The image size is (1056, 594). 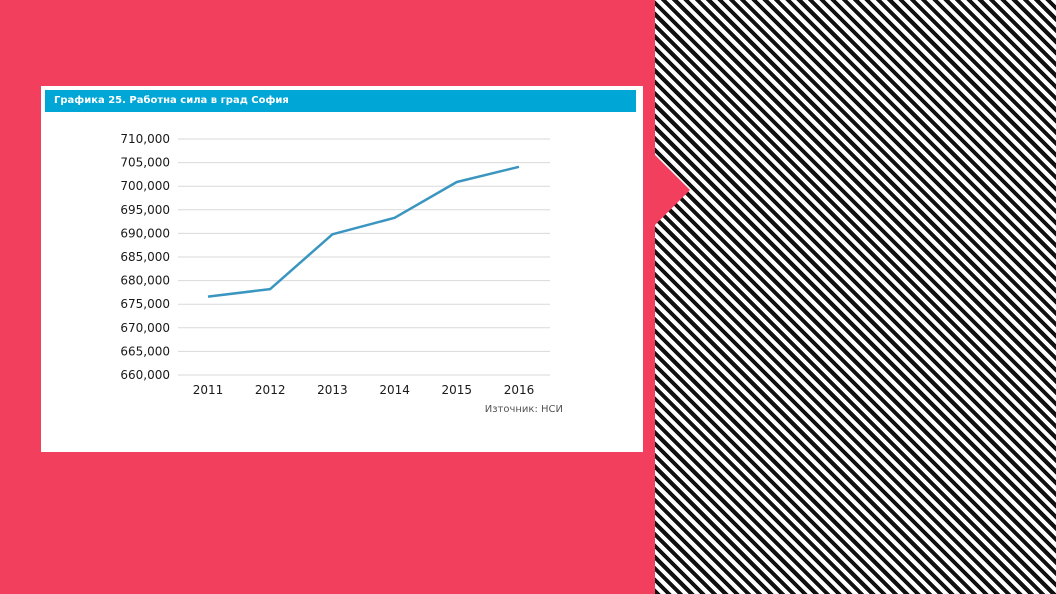 What do you see at coordinates (519, 390) in the screenshot?
I see `x-tick-label: 2016` at bounding box center [519, 390].